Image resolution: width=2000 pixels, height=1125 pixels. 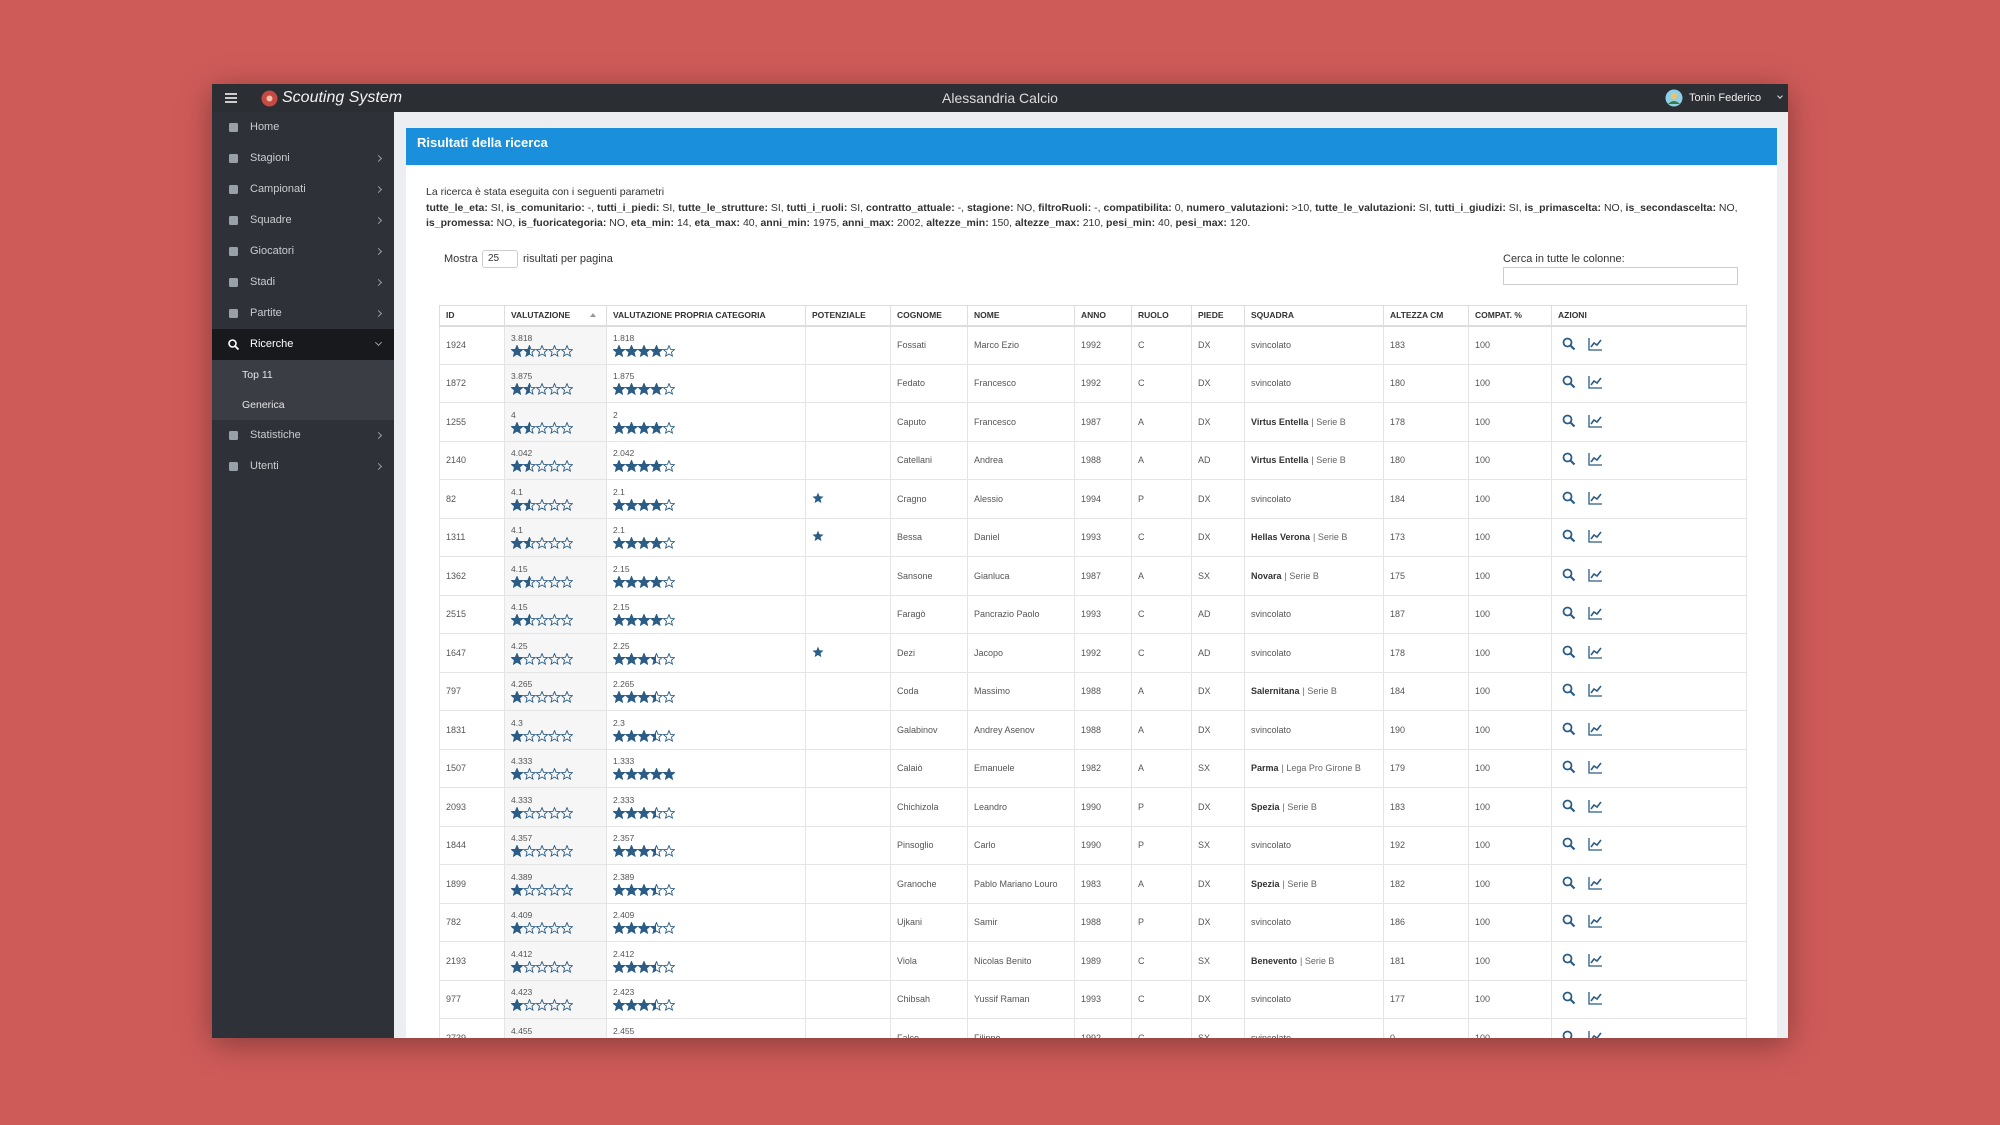 I want to click on column-header: PIEDE, so click(x=1218, y=316).